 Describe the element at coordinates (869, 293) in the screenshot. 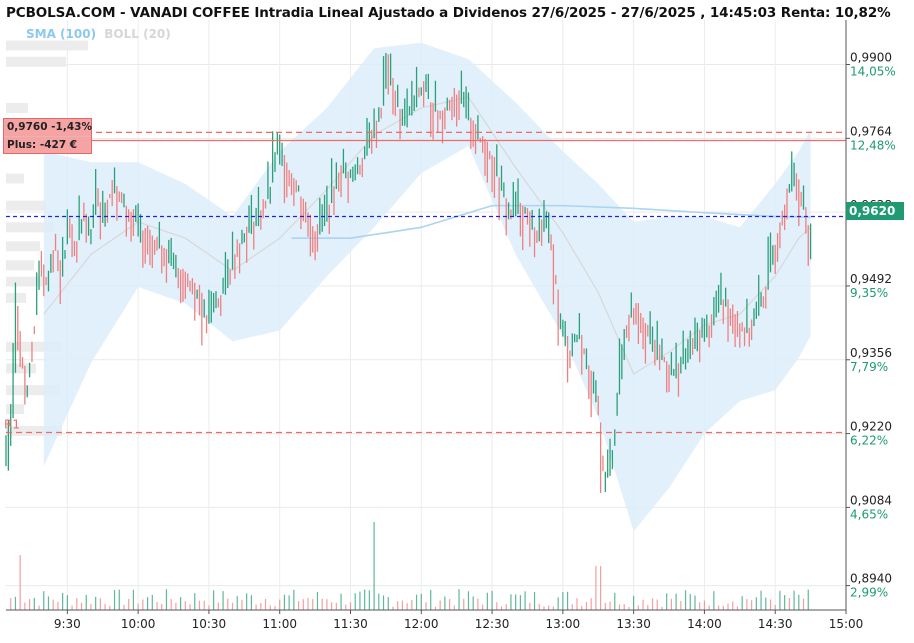

I see `y-tick-percent: 9,35%` at that location.